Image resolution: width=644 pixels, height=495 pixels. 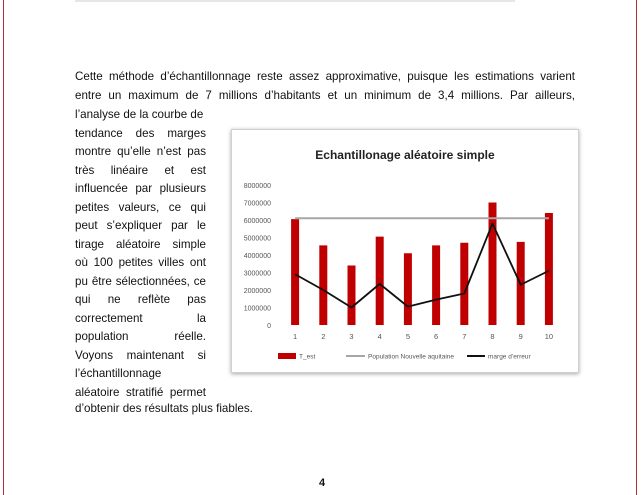 I want to click on x-tick-label: 8, so click(x=492, y=336).